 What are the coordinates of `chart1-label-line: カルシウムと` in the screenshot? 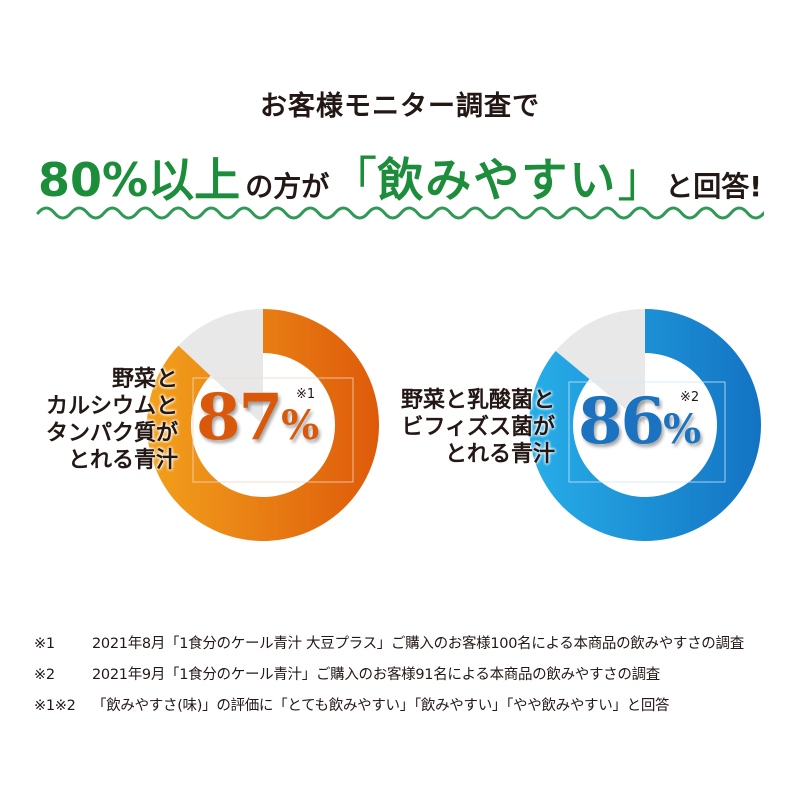 It's located at (111, 406).